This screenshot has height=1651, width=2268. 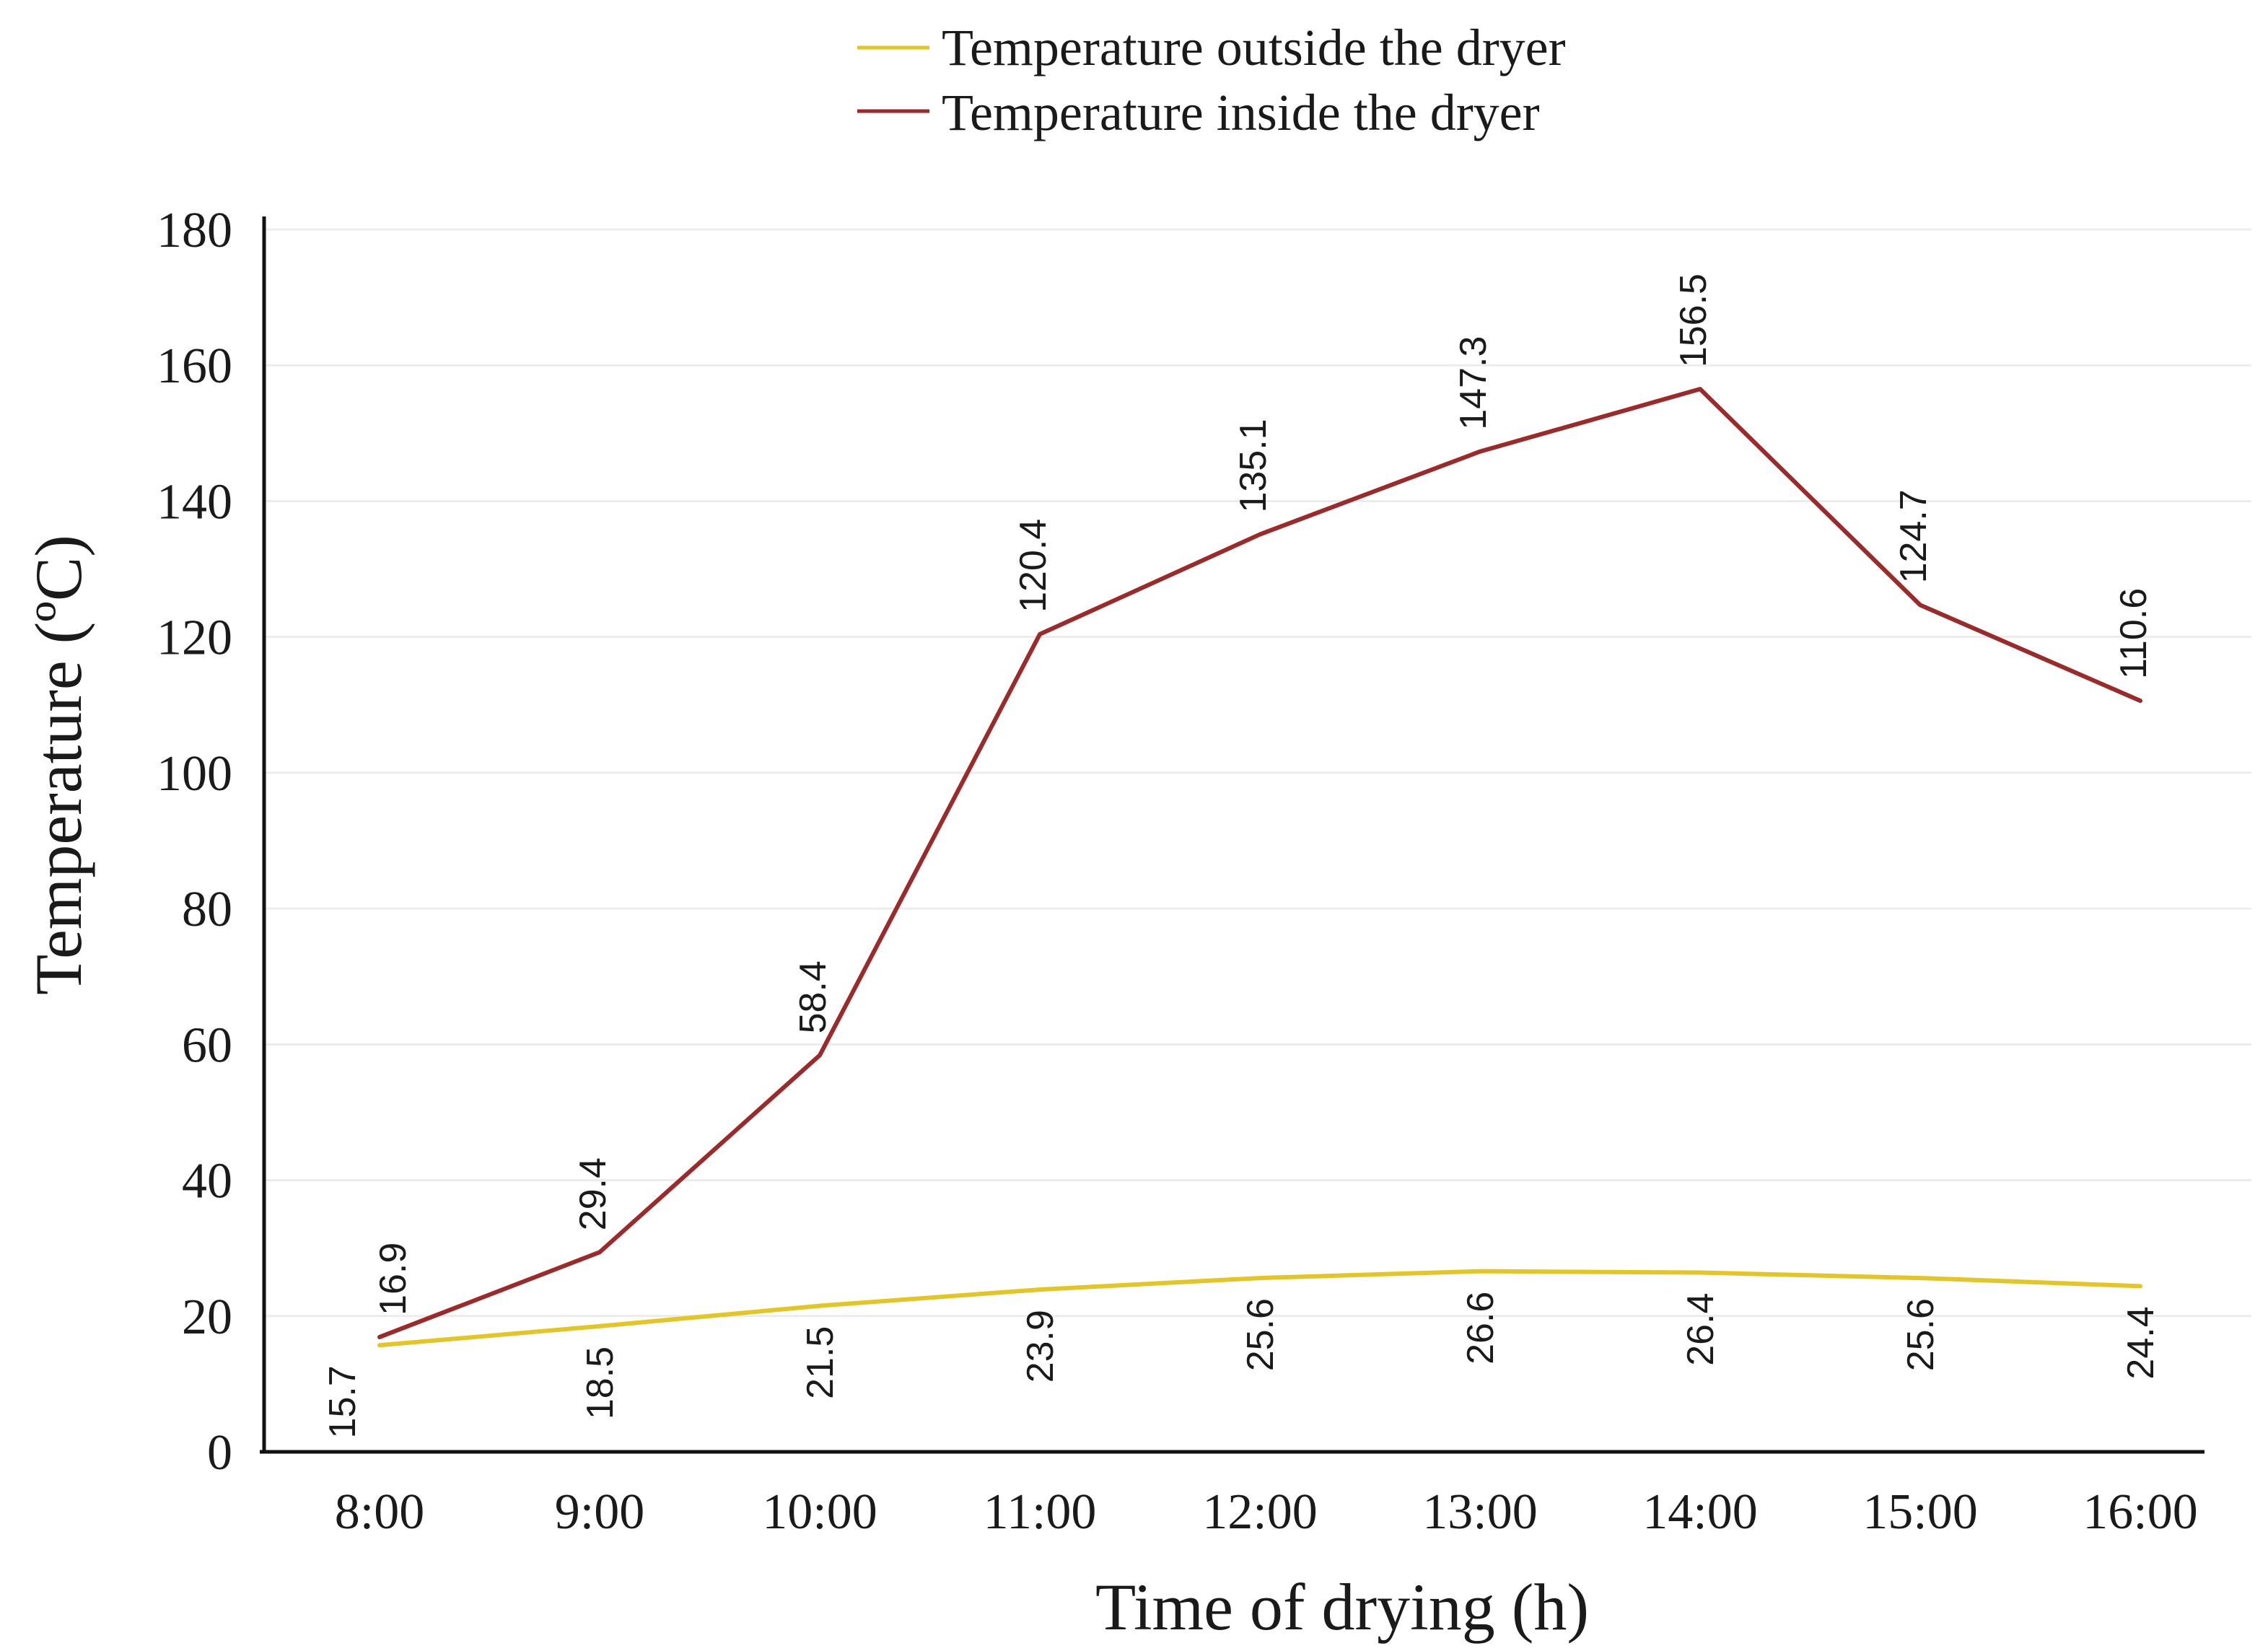 I want to click on x-tick-label: 14:00, so click(x=1699, y=1512).